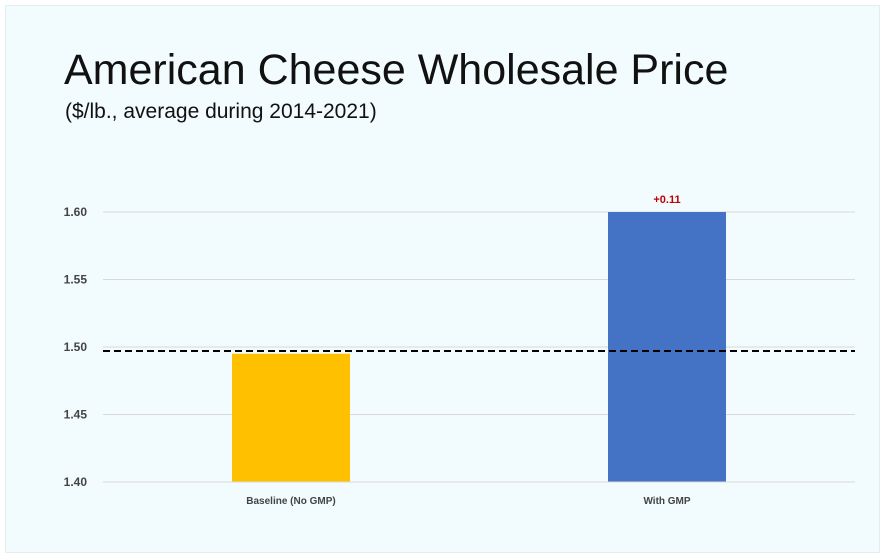  What do you see at coordinates (666, 200) in the screenshot?
I see `bar-data-label: +0.11` at bounding box center [666, 200].